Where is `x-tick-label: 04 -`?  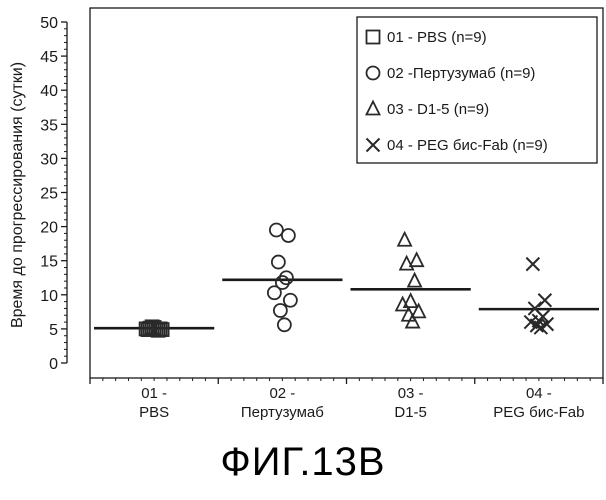
x-tick-label: 04 - is located at coordinates (539, 393).